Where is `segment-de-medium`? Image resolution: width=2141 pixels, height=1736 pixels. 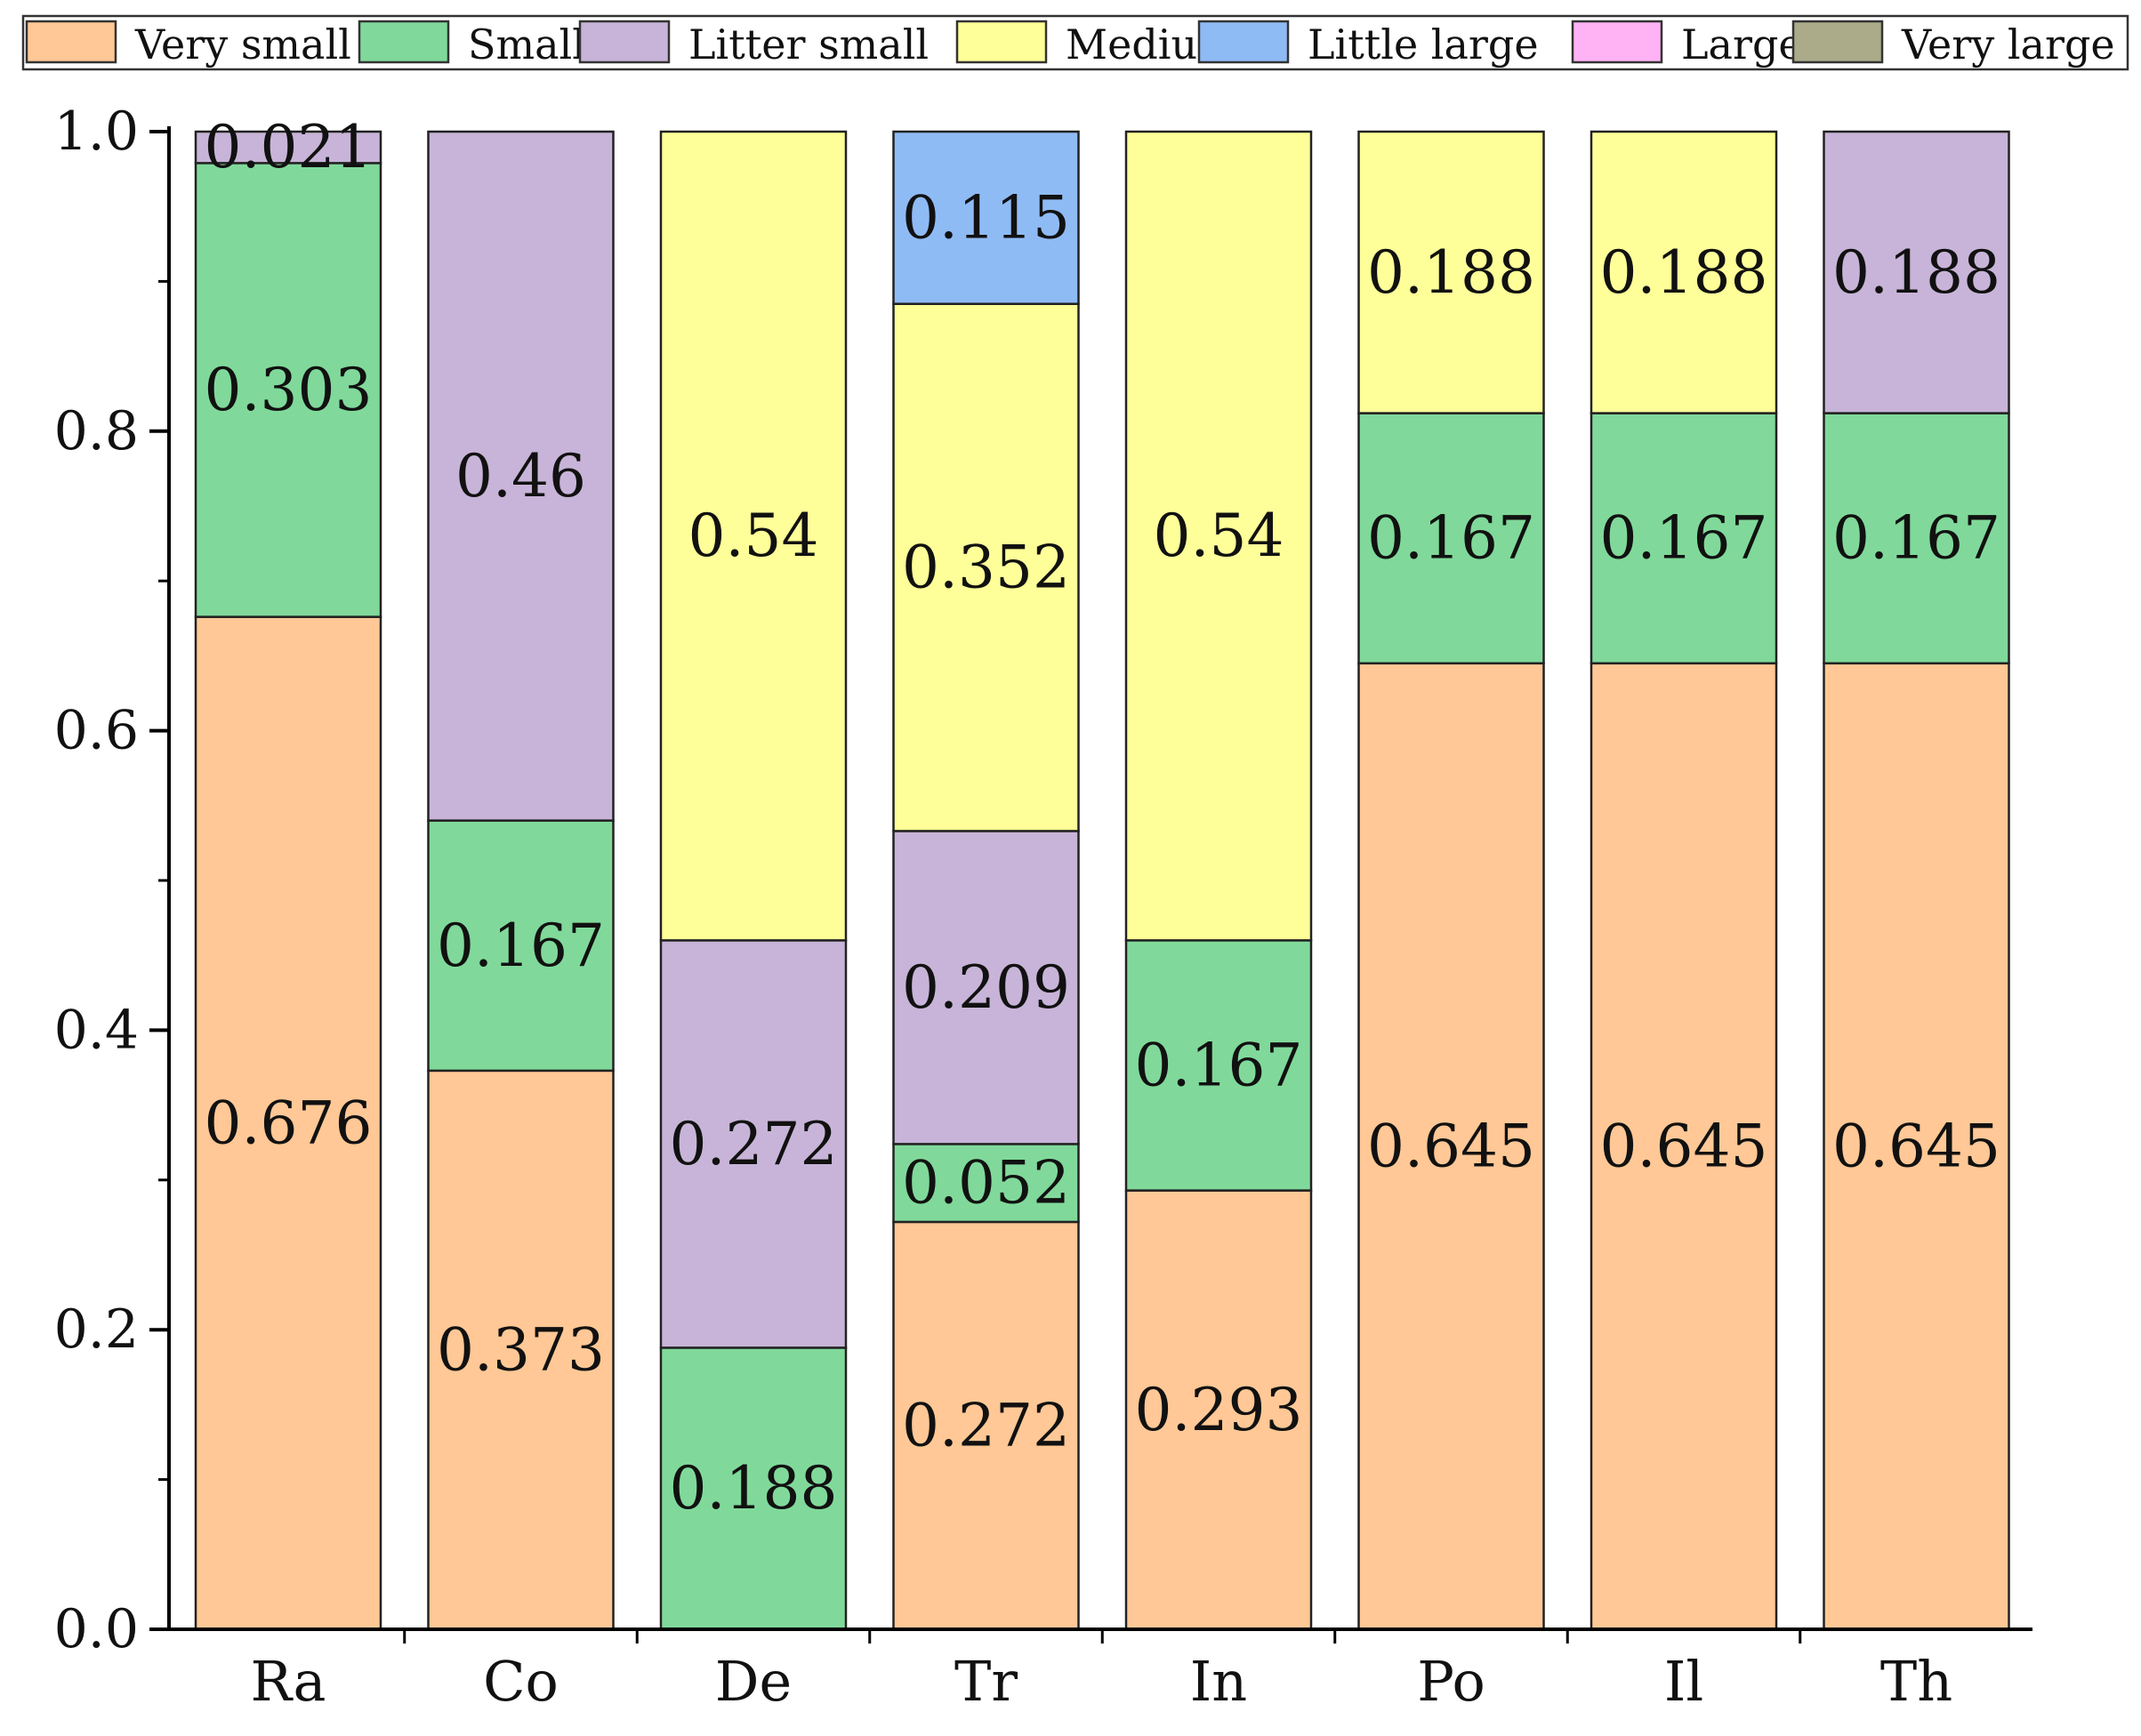 segment-de-medium is located at coordinates (753, 536).